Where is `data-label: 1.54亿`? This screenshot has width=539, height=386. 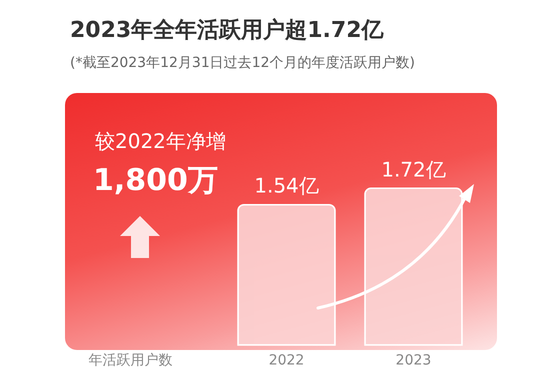
data-label: 1.54亿 is located at coordinates (286, 186).